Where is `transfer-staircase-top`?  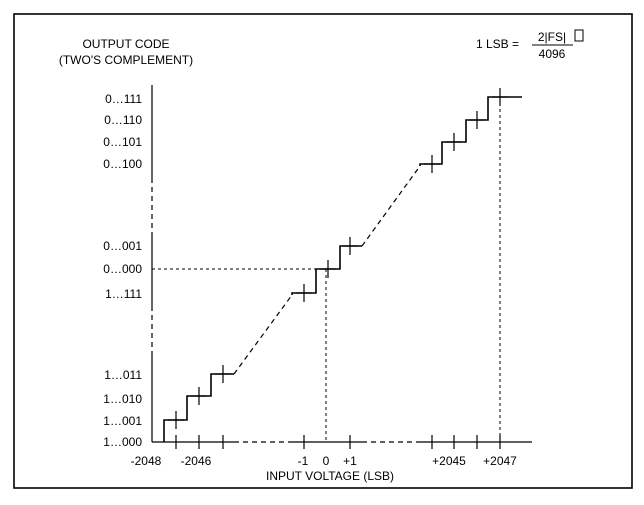 transfer-staircase-top is located at coordinates (470, 131).